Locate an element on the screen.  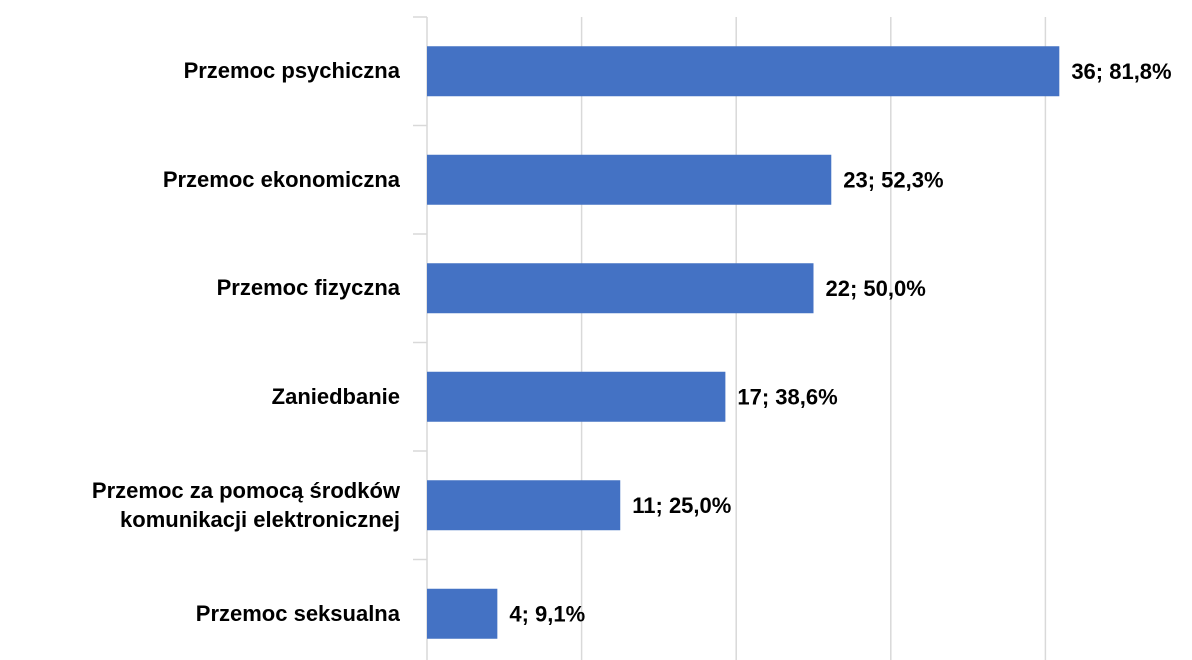
category-label-box: Przemoc seksualna is located at coordinates (297, 613).